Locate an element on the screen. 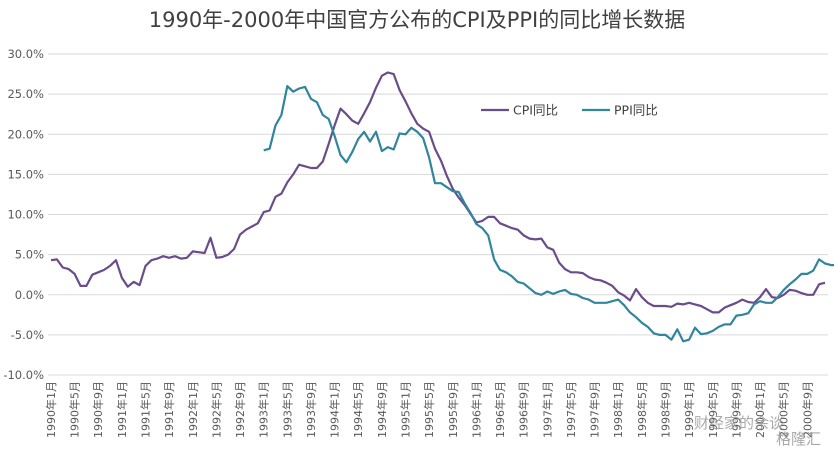  x-tick-label: 1993年1月 is located at coordinates (264, 409).